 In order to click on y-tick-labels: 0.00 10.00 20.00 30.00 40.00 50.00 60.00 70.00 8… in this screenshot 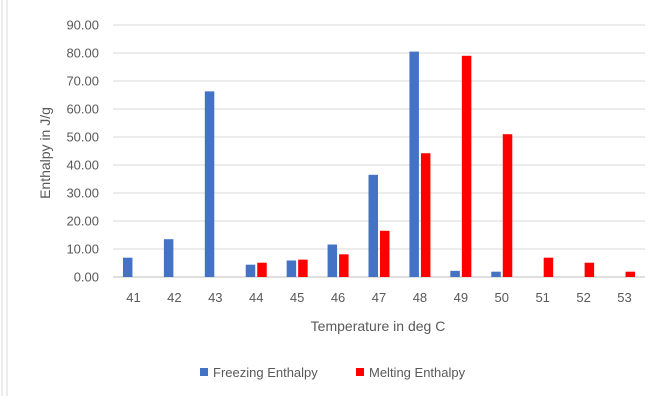, I will do `click(82, 151)`.